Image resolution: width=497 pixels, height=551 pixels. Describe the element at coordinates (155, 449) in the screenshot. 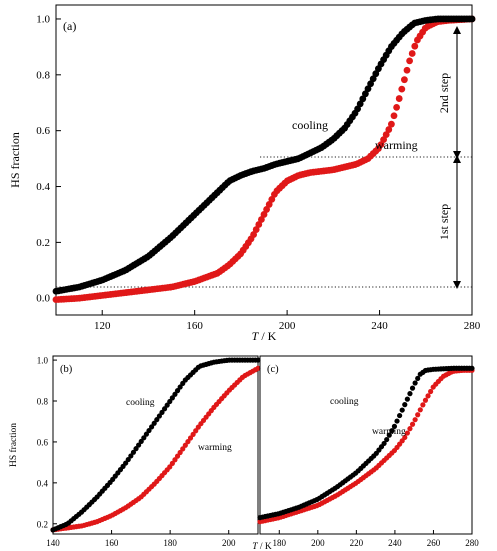

I see `panel-b-warming-series` at that location.